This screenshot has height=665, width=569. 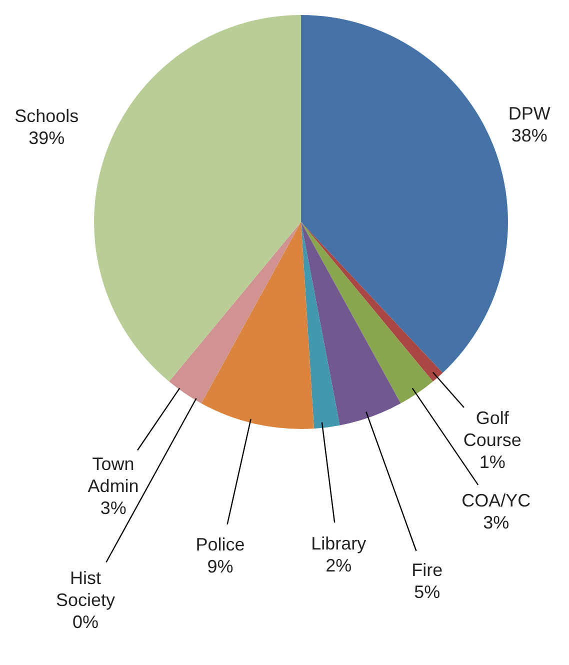 I want to click on slice-label: Fire, so click(x=427, y=570).